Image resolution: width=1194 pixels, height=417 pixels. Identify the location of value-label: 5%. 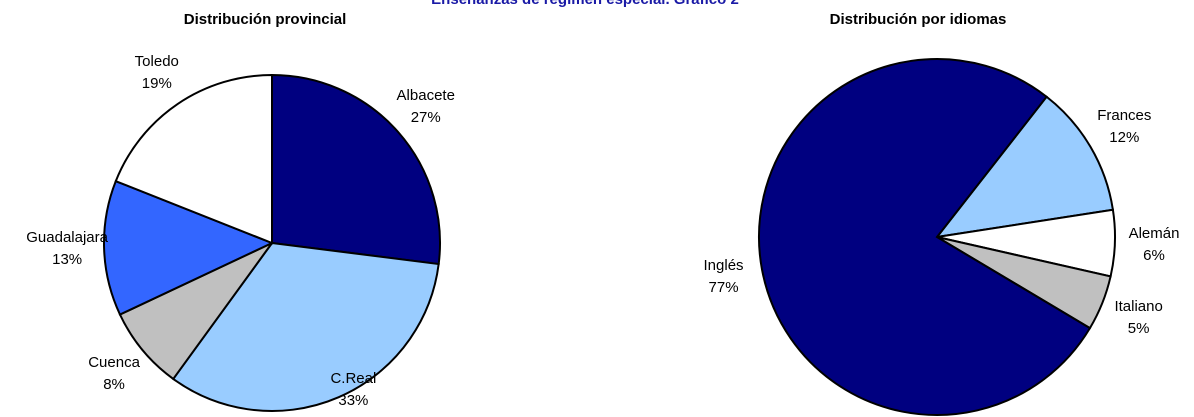
(1138, 328).